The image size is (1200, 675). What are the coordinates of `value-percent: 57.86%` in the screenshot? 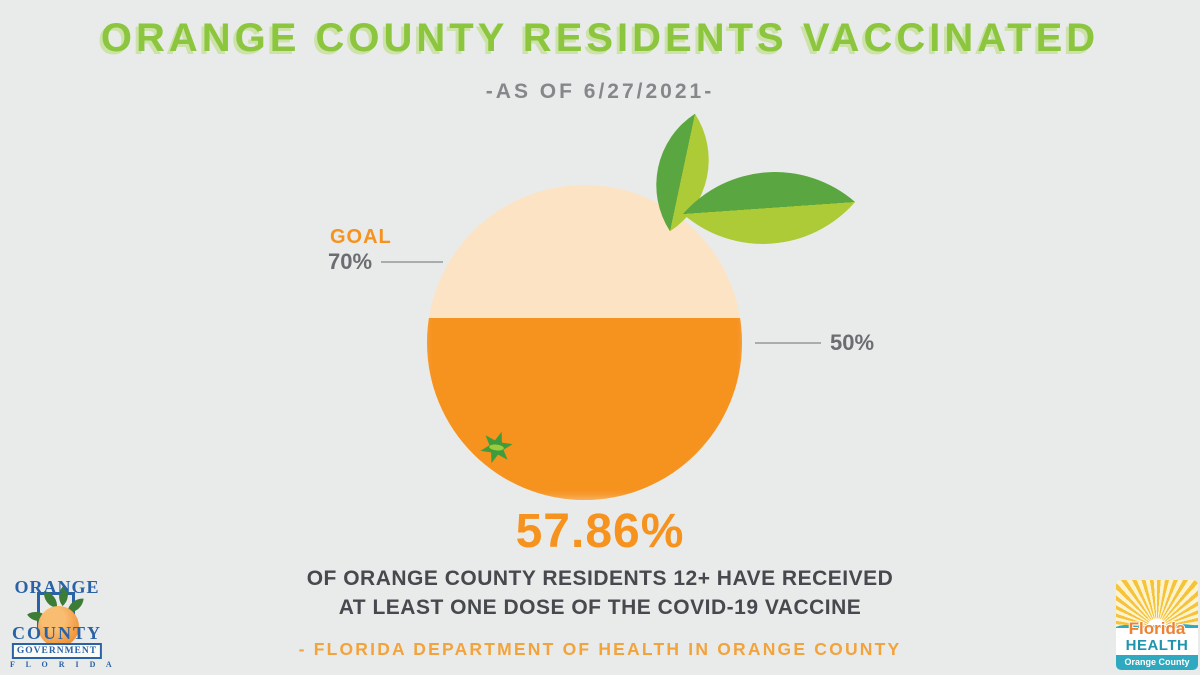 It's located at (600, 531).